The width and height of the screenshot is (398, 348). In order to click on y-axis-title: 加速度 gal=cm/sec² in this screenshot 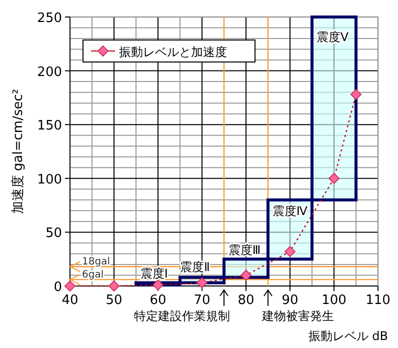, I will do `click(18, 151)`.